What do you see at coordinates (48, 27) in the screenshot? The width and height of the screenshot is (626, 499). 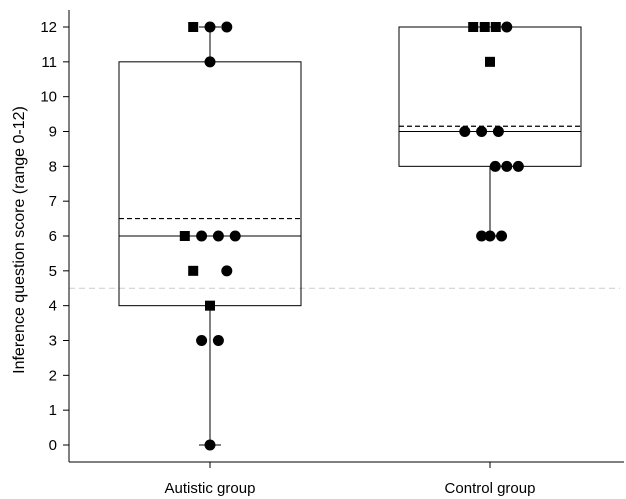 I see `y-tick-label: 12` at bounding box center [48, 27].